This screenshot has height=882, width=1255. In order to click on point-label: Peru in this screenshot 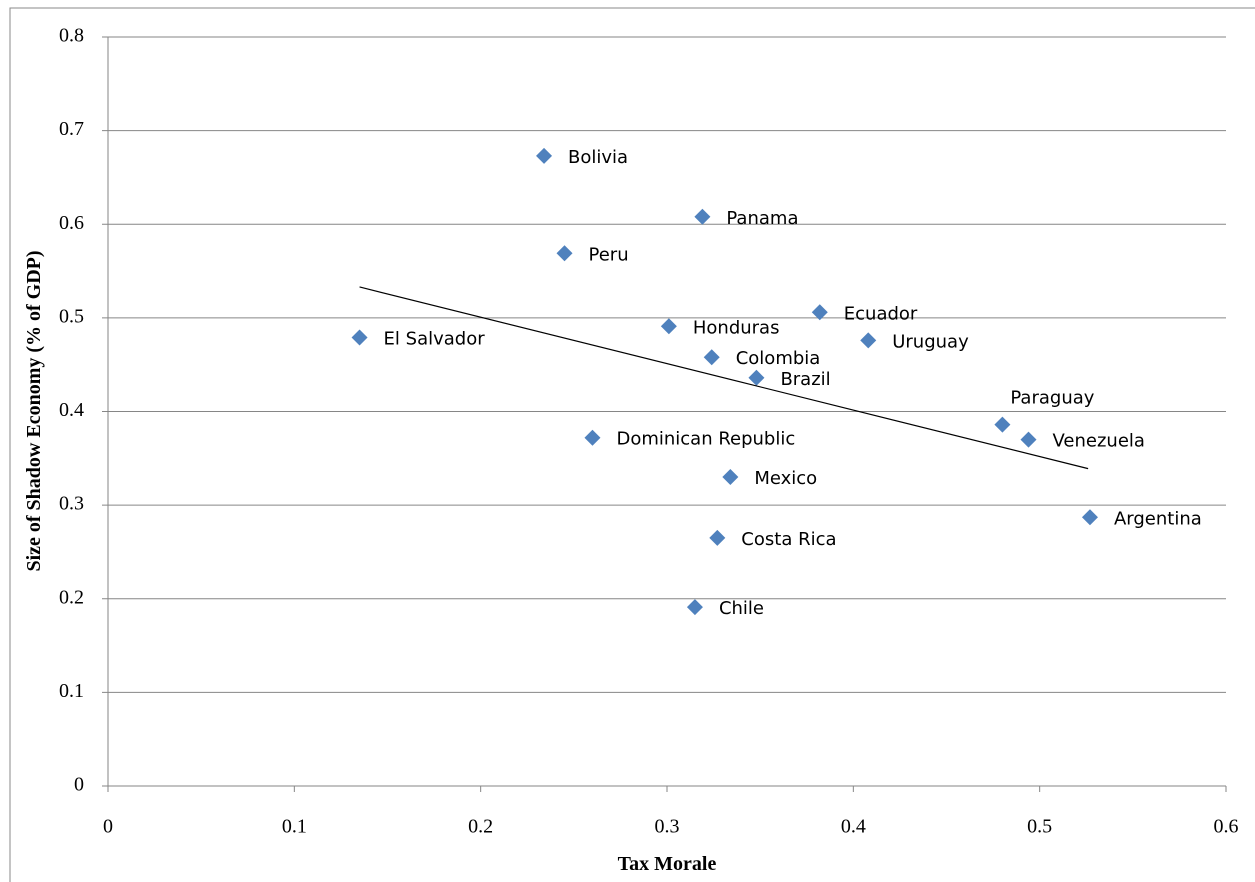, I will do `click(609, 254)`.